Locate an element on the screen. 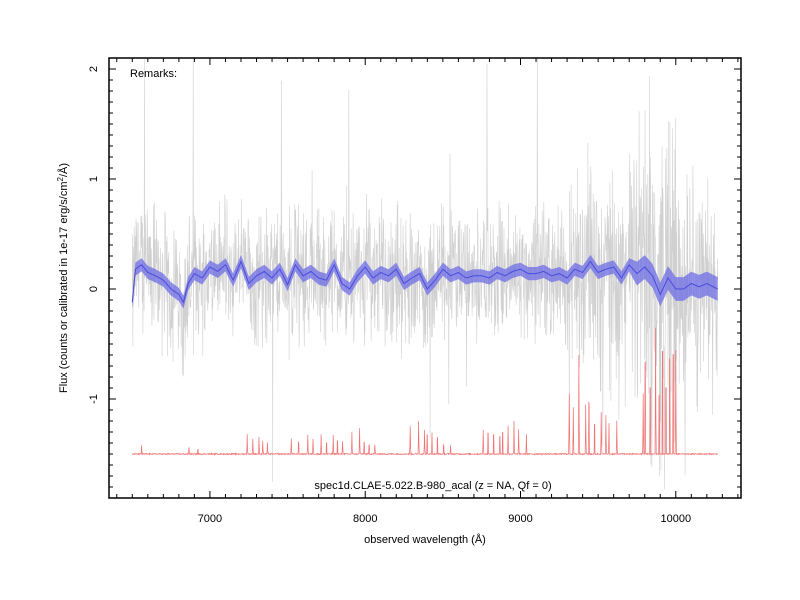 The height and width of the screenshot is (600, 800). x-tick-label: 7000 is located at coordinates (210, 519).